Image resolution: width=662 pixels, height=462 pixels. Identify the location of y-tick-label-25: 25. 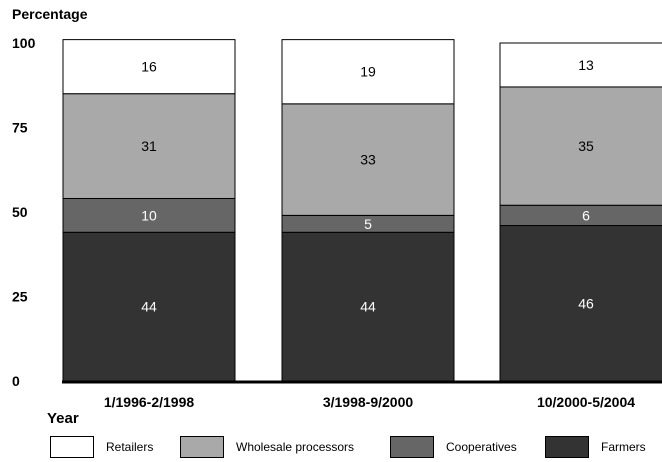
(20, 297).